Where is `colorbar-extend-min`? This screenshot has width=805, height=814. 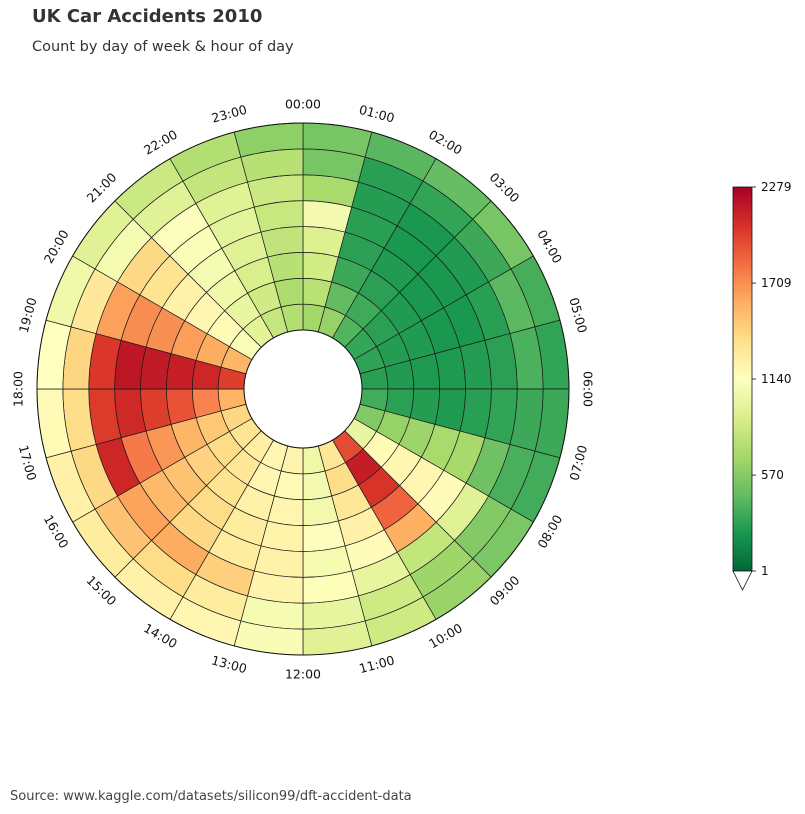 colorbar-extend-min is located at coordinates (742, 580).